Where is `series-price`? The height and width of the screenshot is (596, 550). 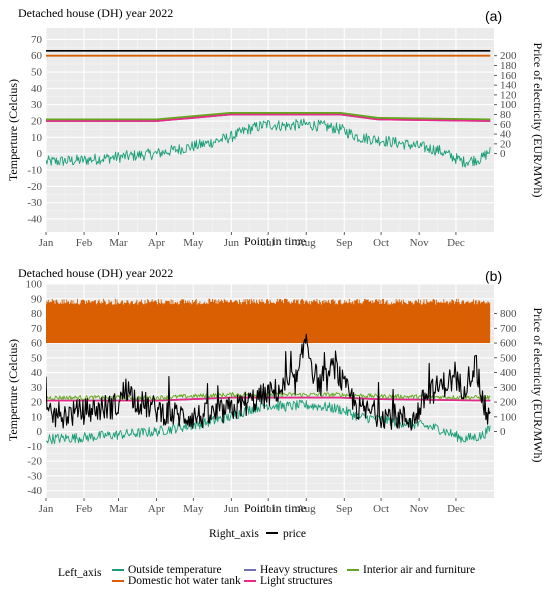
series-price is located at coordinates (268, 382).